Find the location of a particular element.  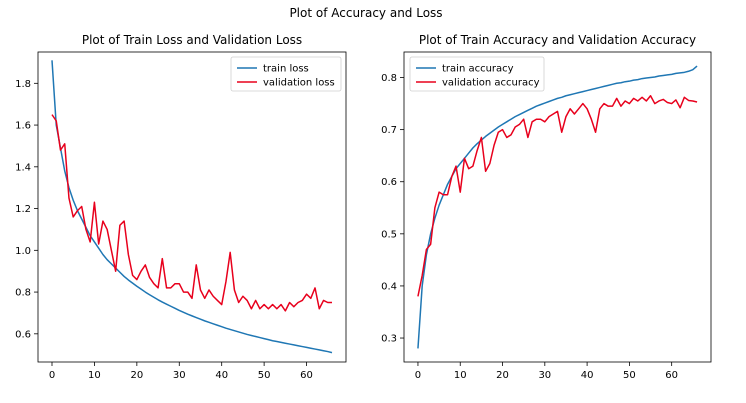

figure-suptitle: Plot of Accuracy and Loss is located at coordinates (365, 13).